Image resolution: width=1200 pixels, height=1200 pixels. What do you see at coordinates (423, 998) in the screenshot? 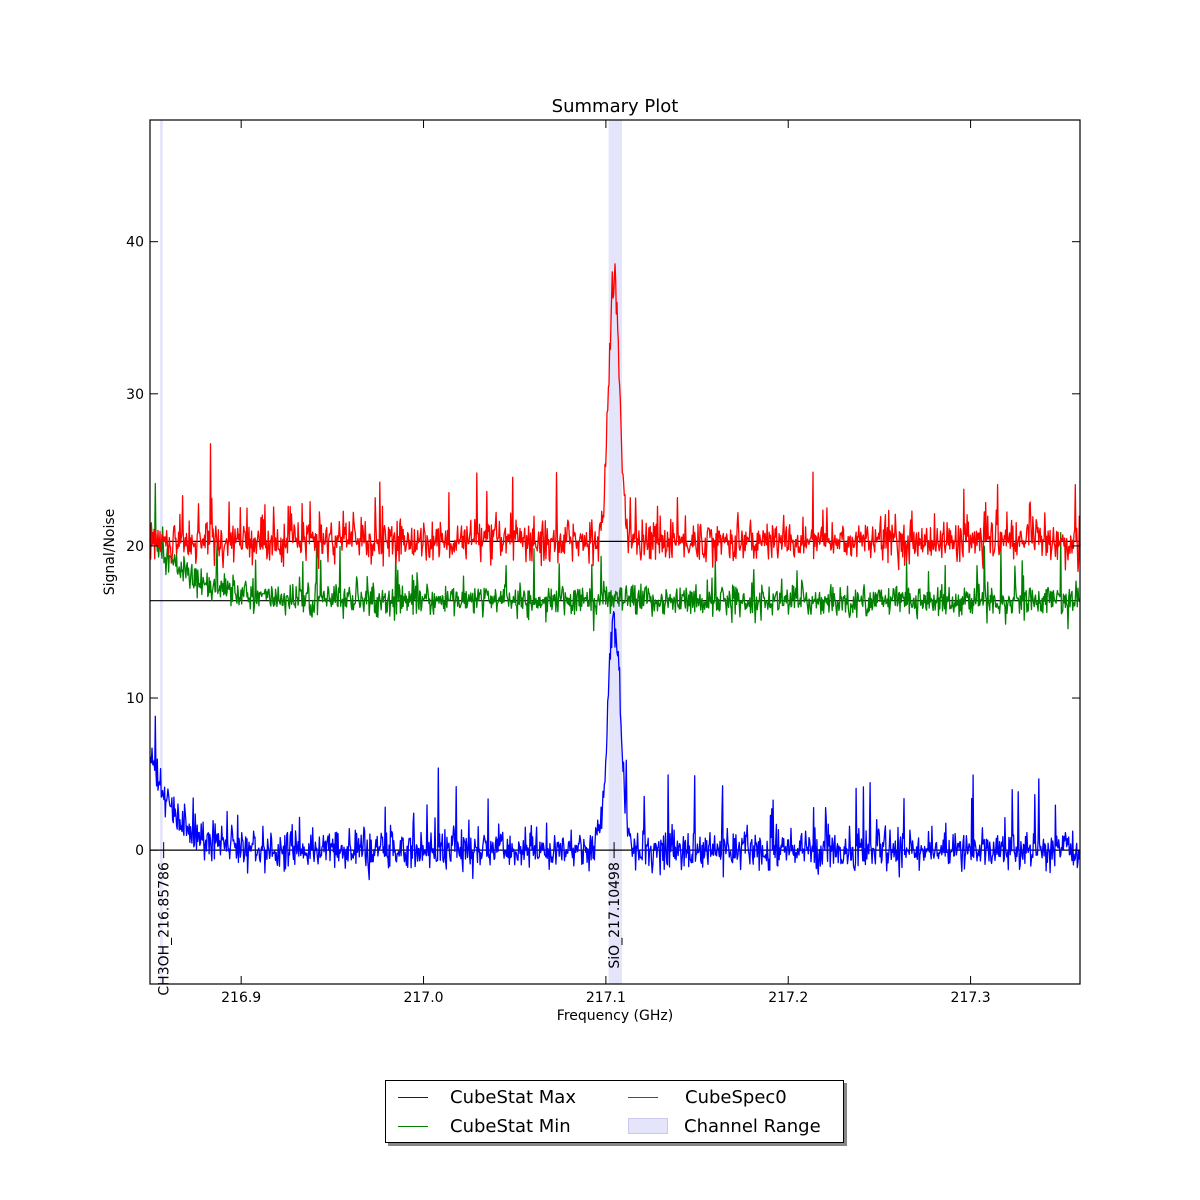
I see `x-tick-label: 217.0` at bounding box center [423, 998].